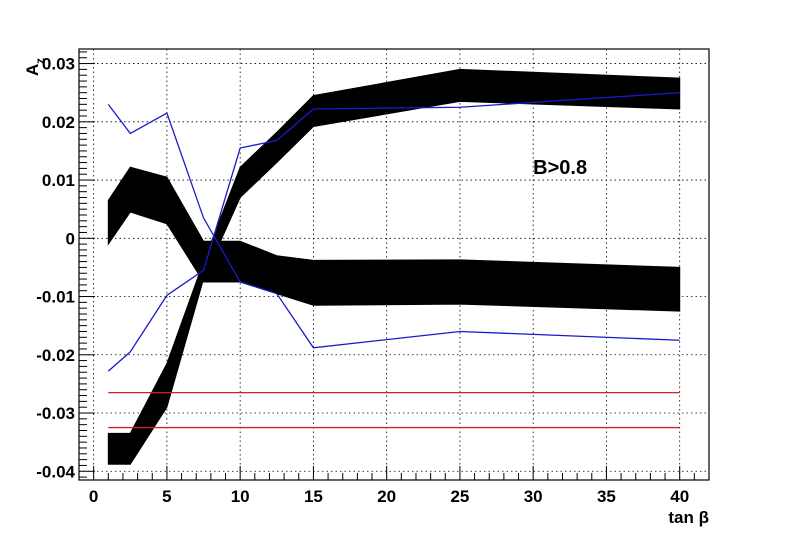 This screenshot has width=788, height=534. I want to click on x-tick-label: 25, so click(459, 496).